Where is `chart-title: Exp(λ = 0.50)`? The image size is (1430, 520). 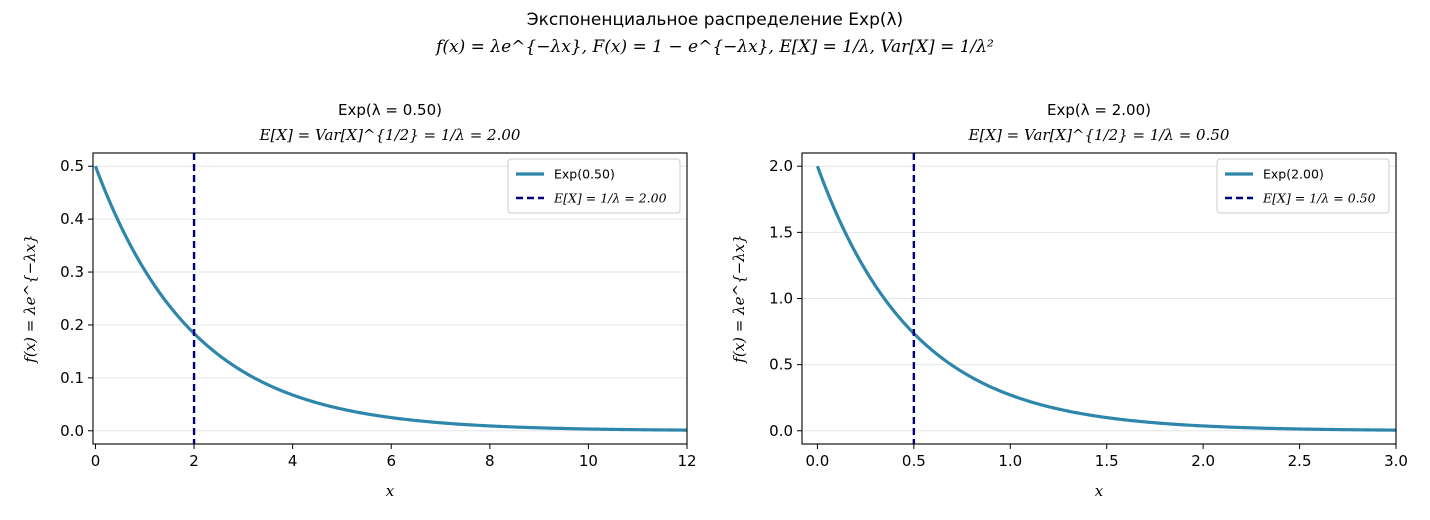
chart-title: Exp(λ = 0.50) is located at coordinates (390, 110).